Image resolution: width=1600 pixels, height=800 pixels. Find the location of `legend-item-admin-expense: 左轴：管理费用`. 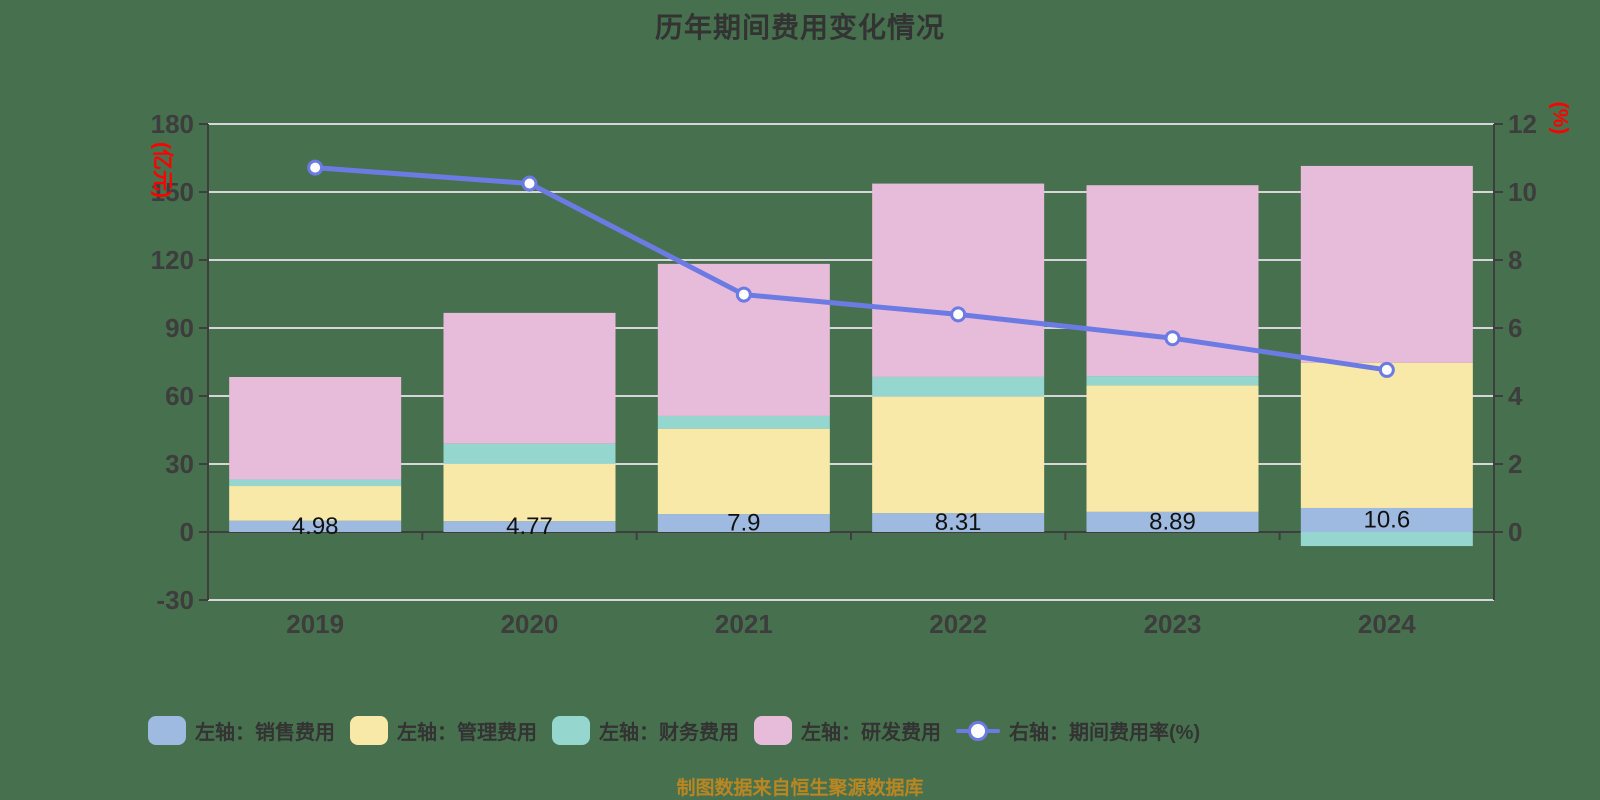

legend-item-admin-expense: 左轴：管理费用 is located at coordinates (443, 730).